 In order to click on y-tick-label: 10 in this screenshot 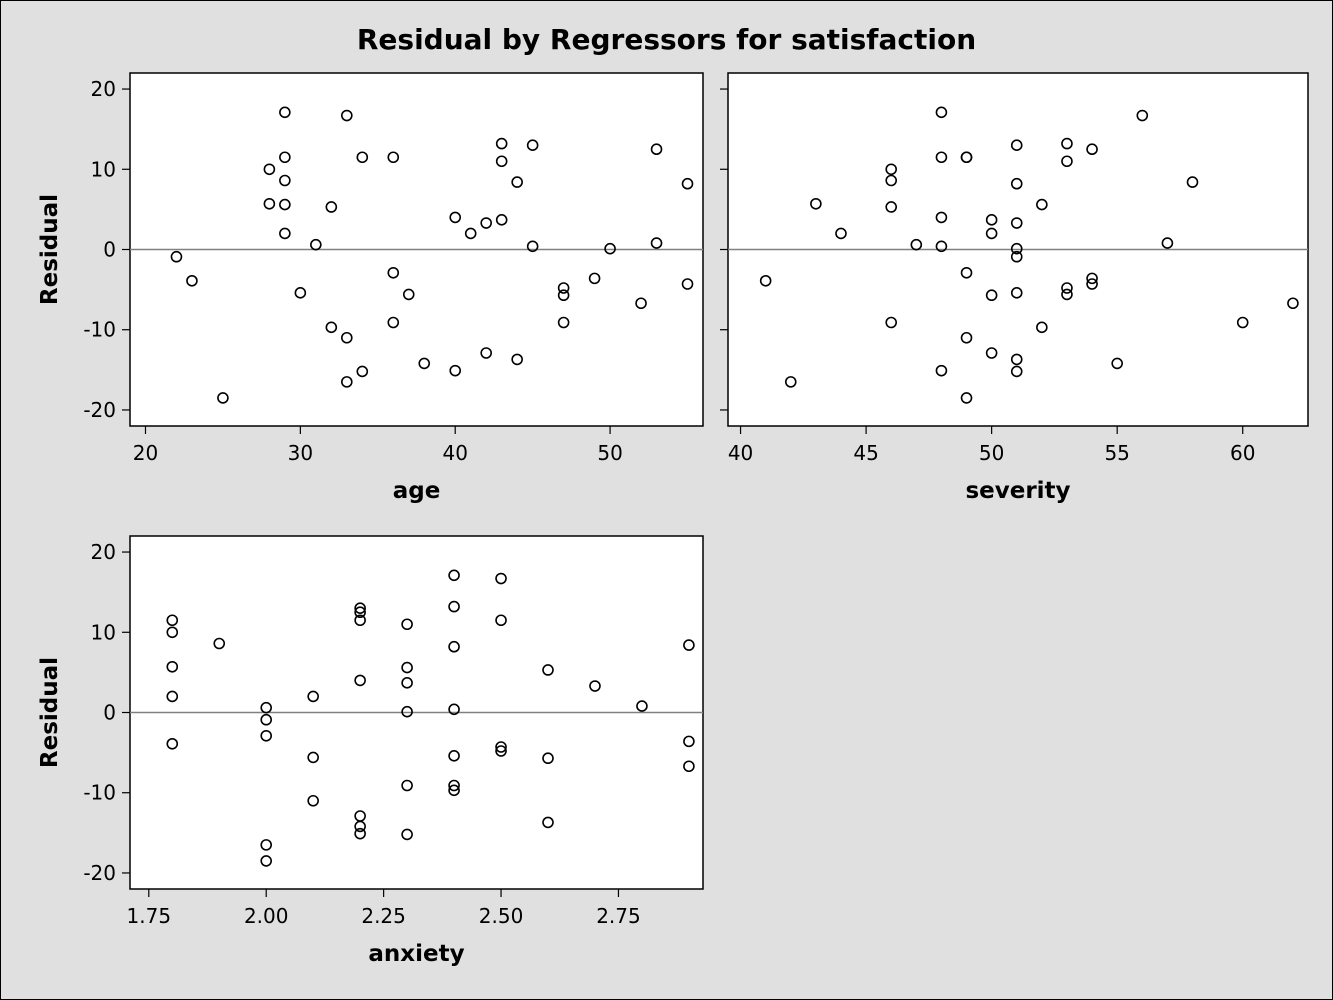, I will do `click(103, 169)`.